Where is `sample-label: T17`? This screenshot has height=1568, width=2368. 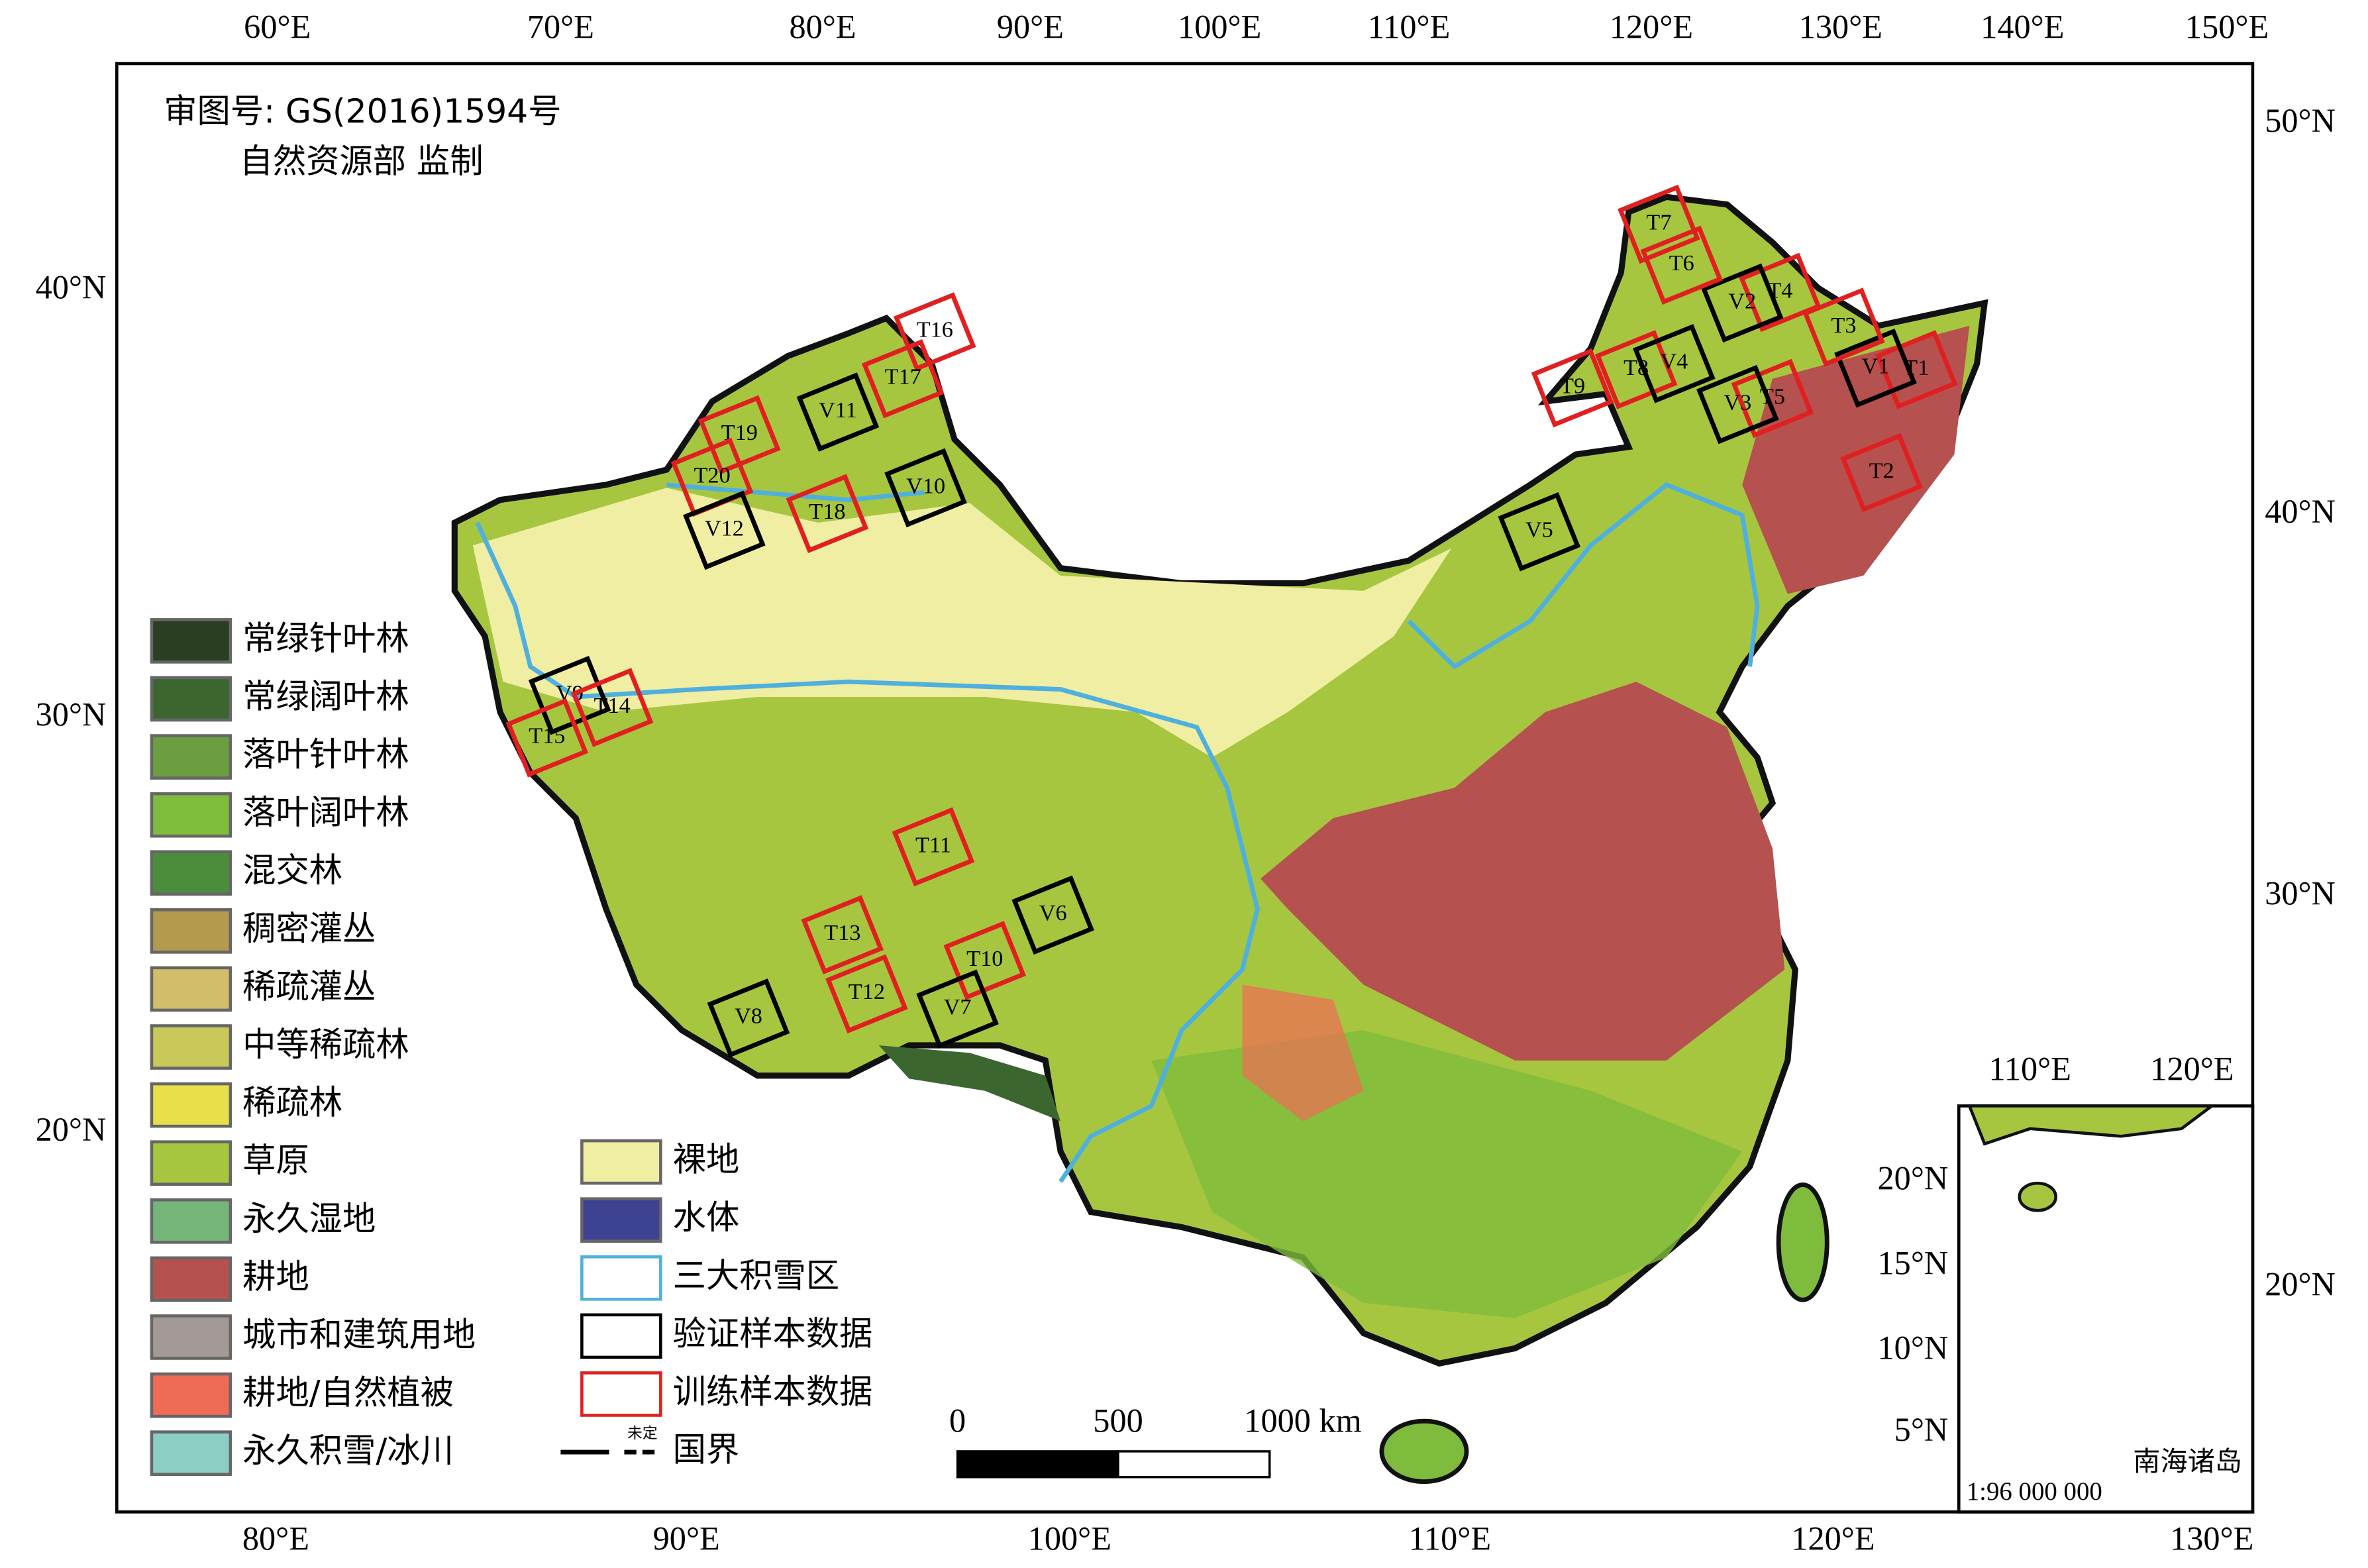 sample-label: T17 is located at coordinates (903, 377).